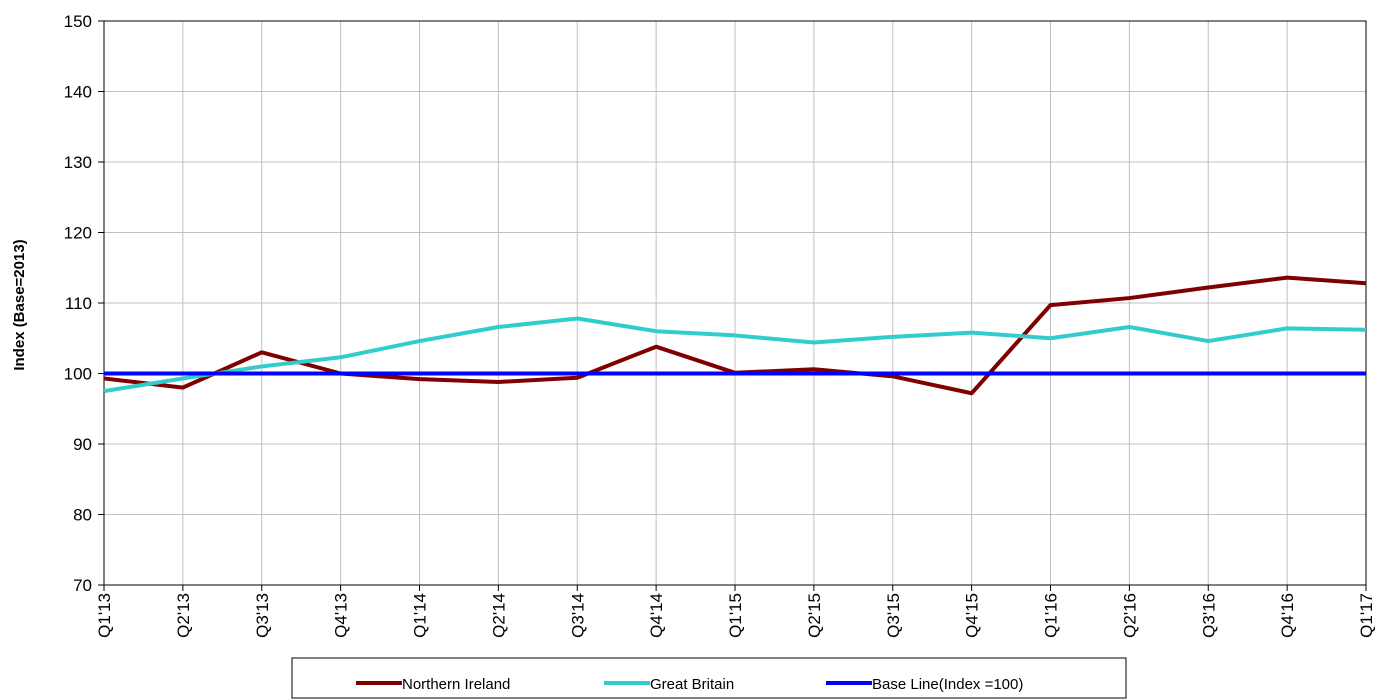  Describe the element at coordinates (19, 304) in the screenshot. I see `y-axis-label: Index (Base=2013)` at that location.